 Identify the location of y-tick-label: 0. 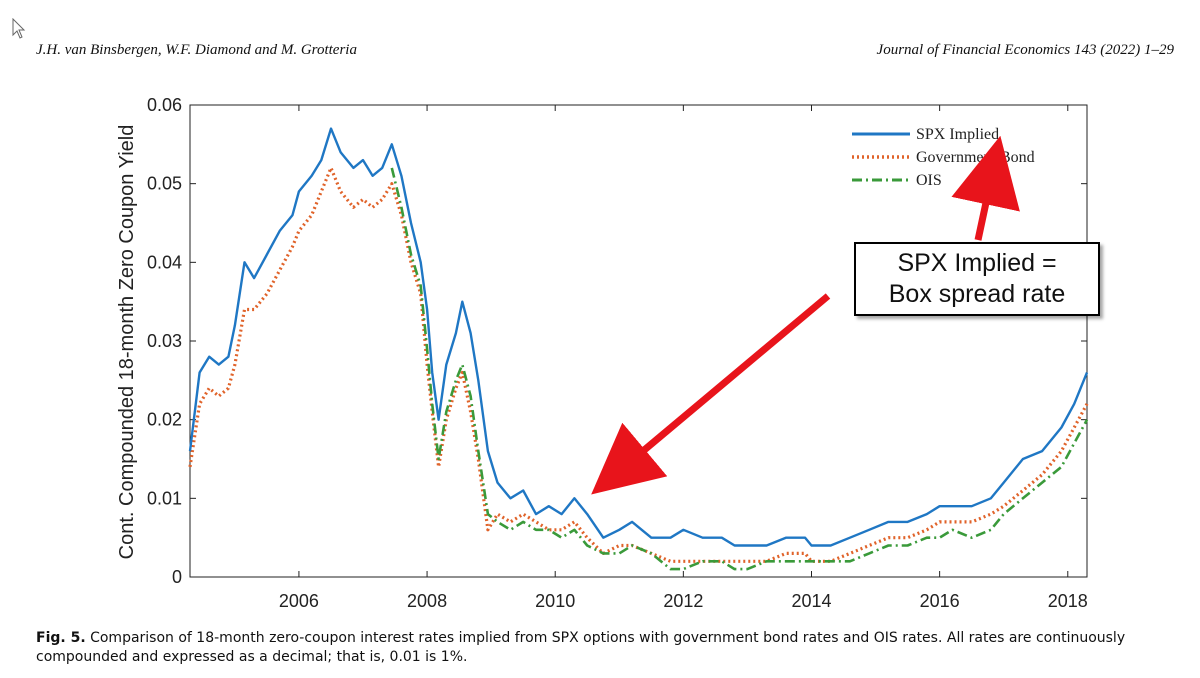
(177, 577).